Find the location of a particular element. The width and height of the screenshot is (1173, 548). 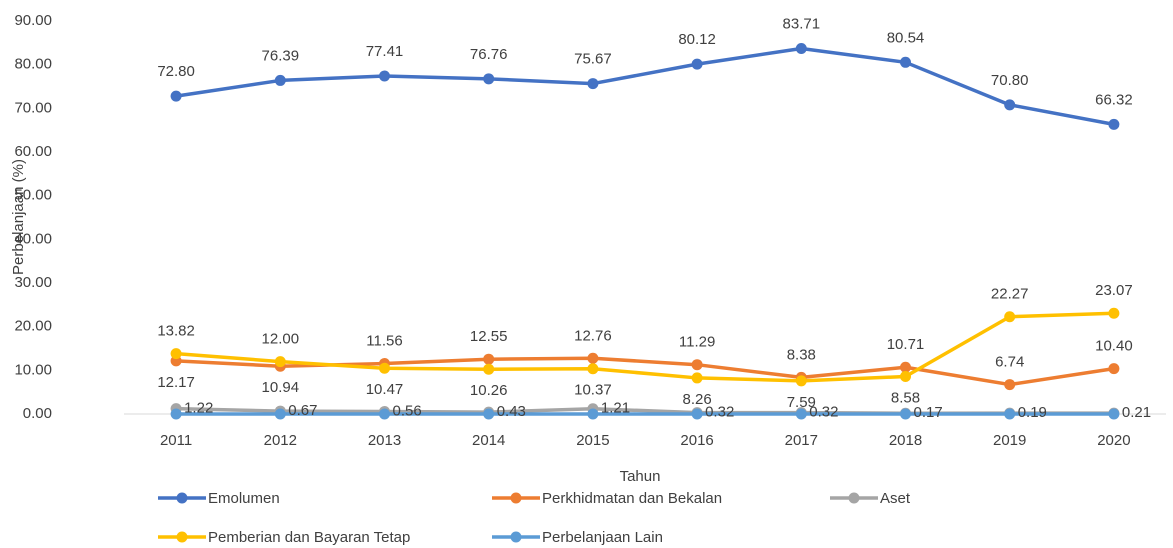

y-tick-label: 60.00 is located at coordinates (33, 151).